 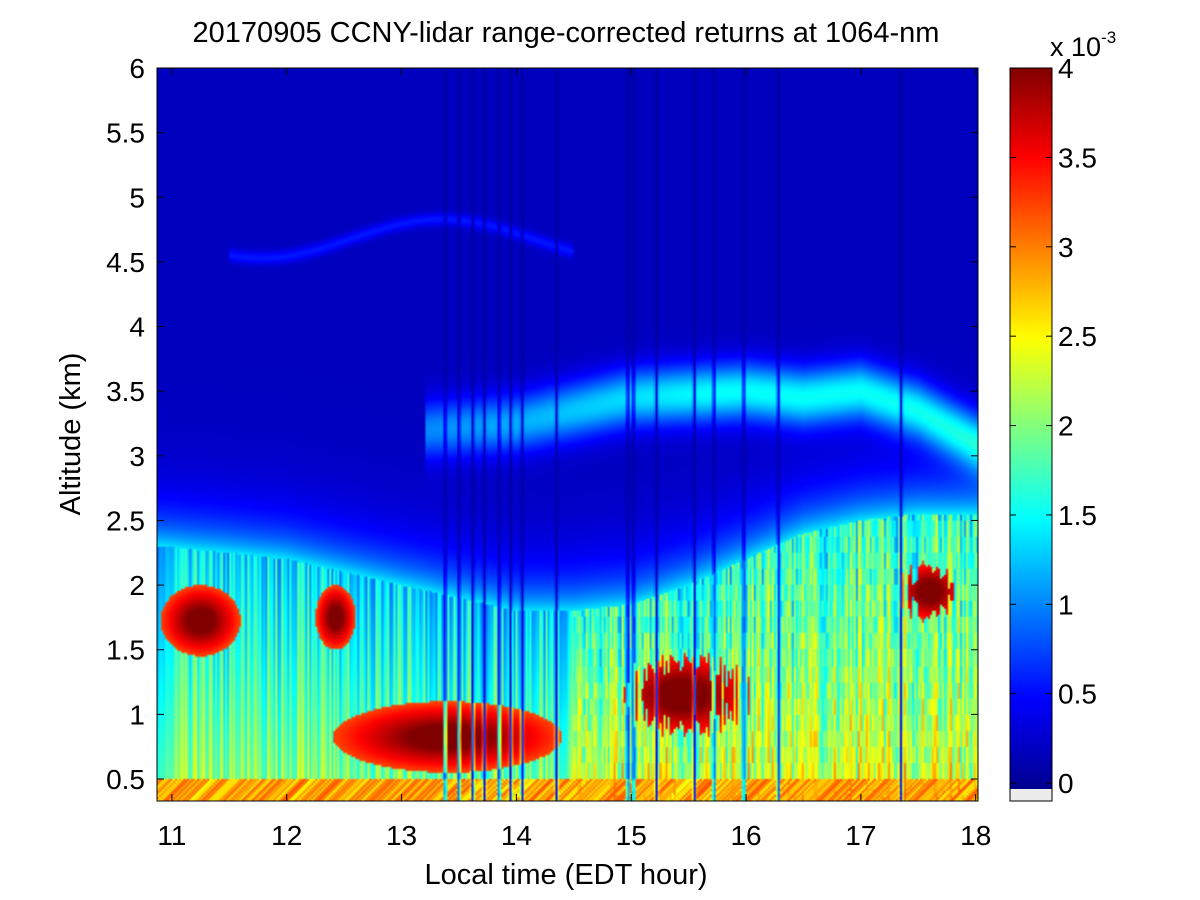 I want to click on y-tick-label-0: 0.5, so click(x=125, y=779).